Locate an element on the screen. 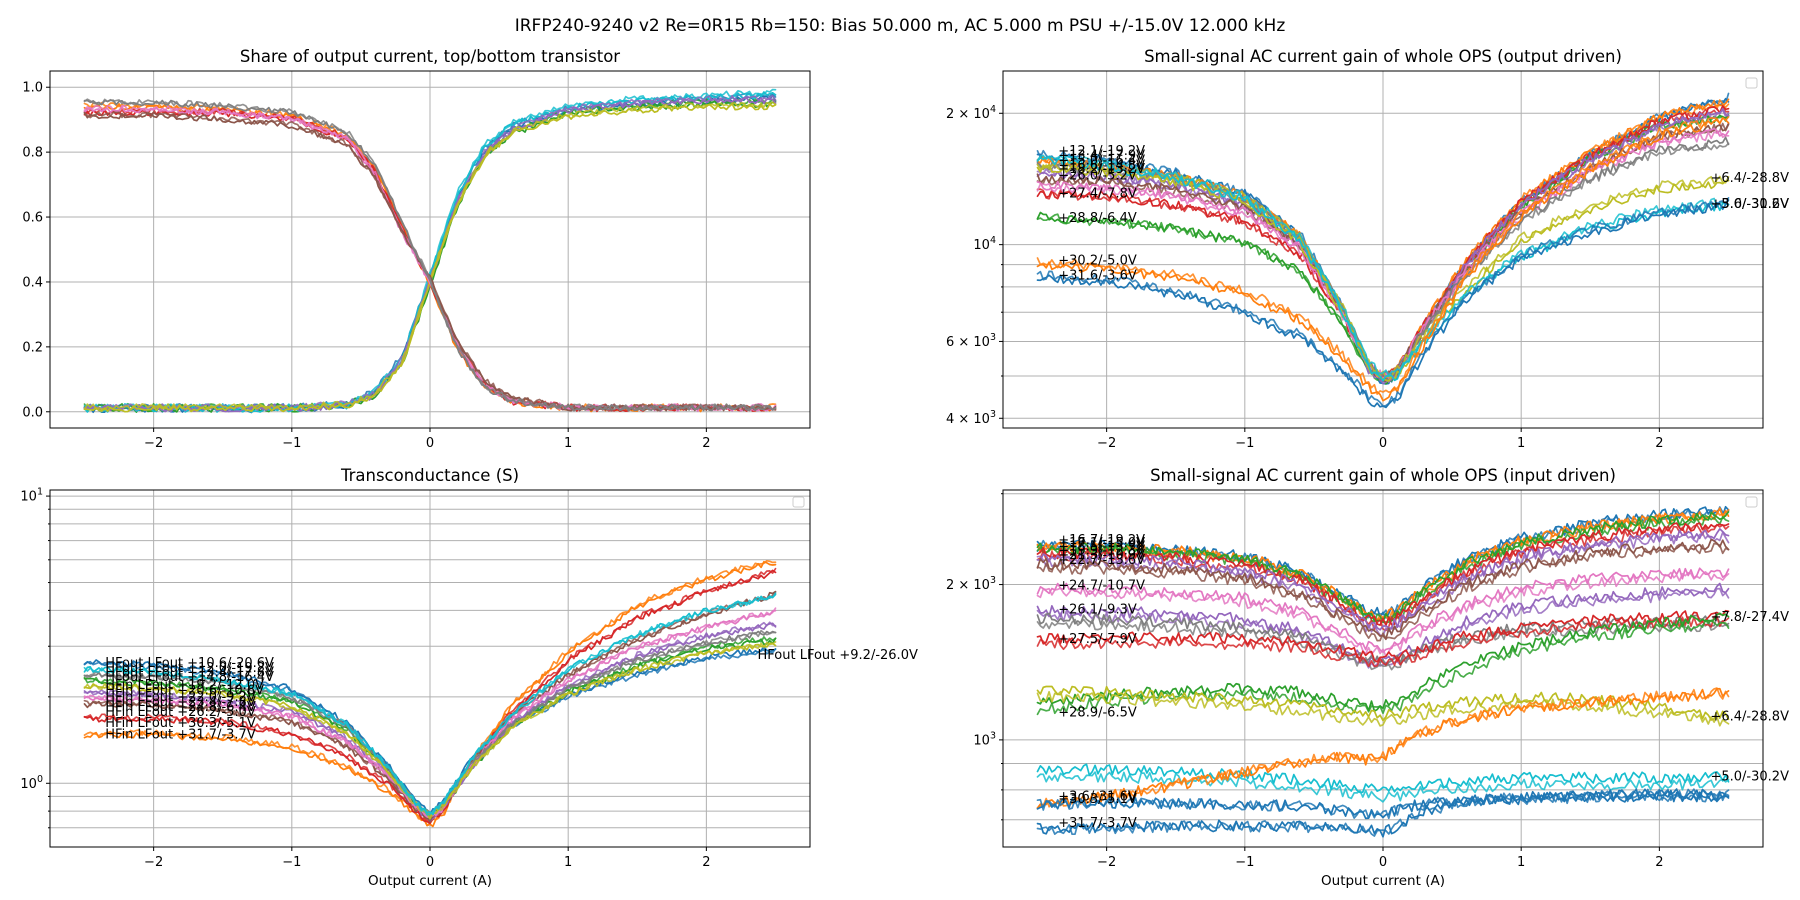  series-annotation: +21.3/-10.9V is located at coordinates (1101, 555).